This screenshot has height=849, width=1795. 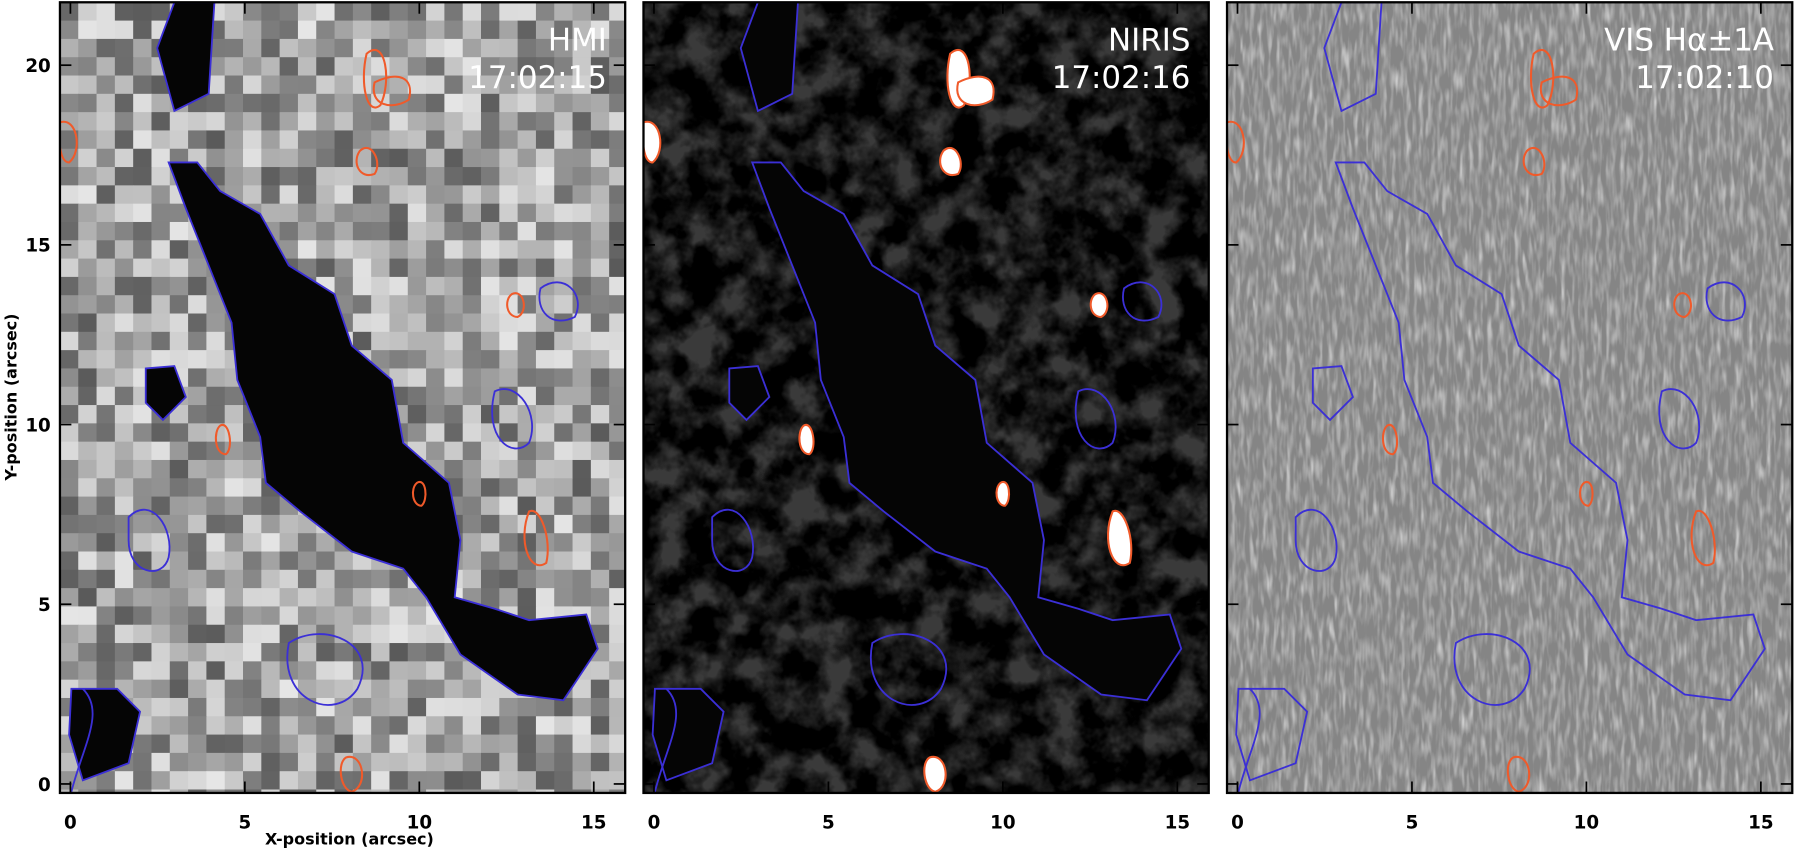 I want to click on y-tick-label: 10, so click(x=37, y=425).